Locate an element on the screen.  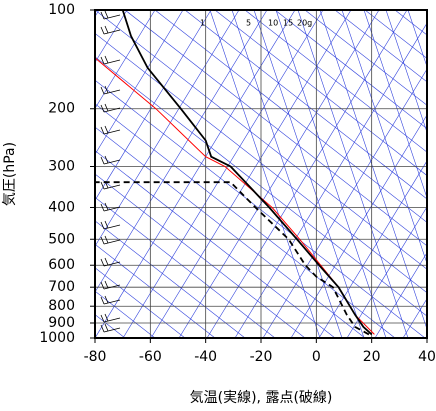
mixing-ratio-label: 5 is located at coordinates (248, 23).